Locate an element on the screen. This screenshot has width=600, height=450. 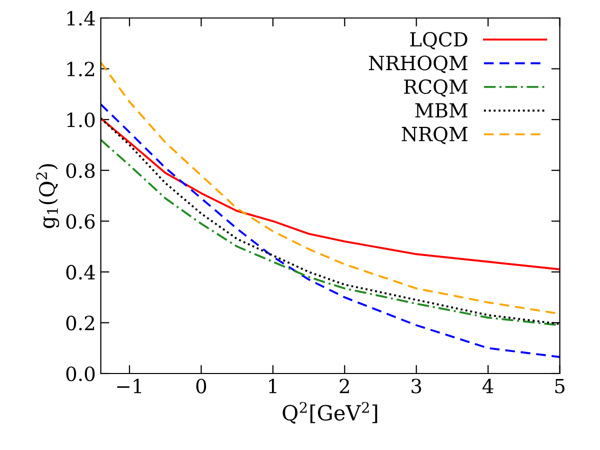
y-tick-label: 0.2 is located at coordinates (80, 323).